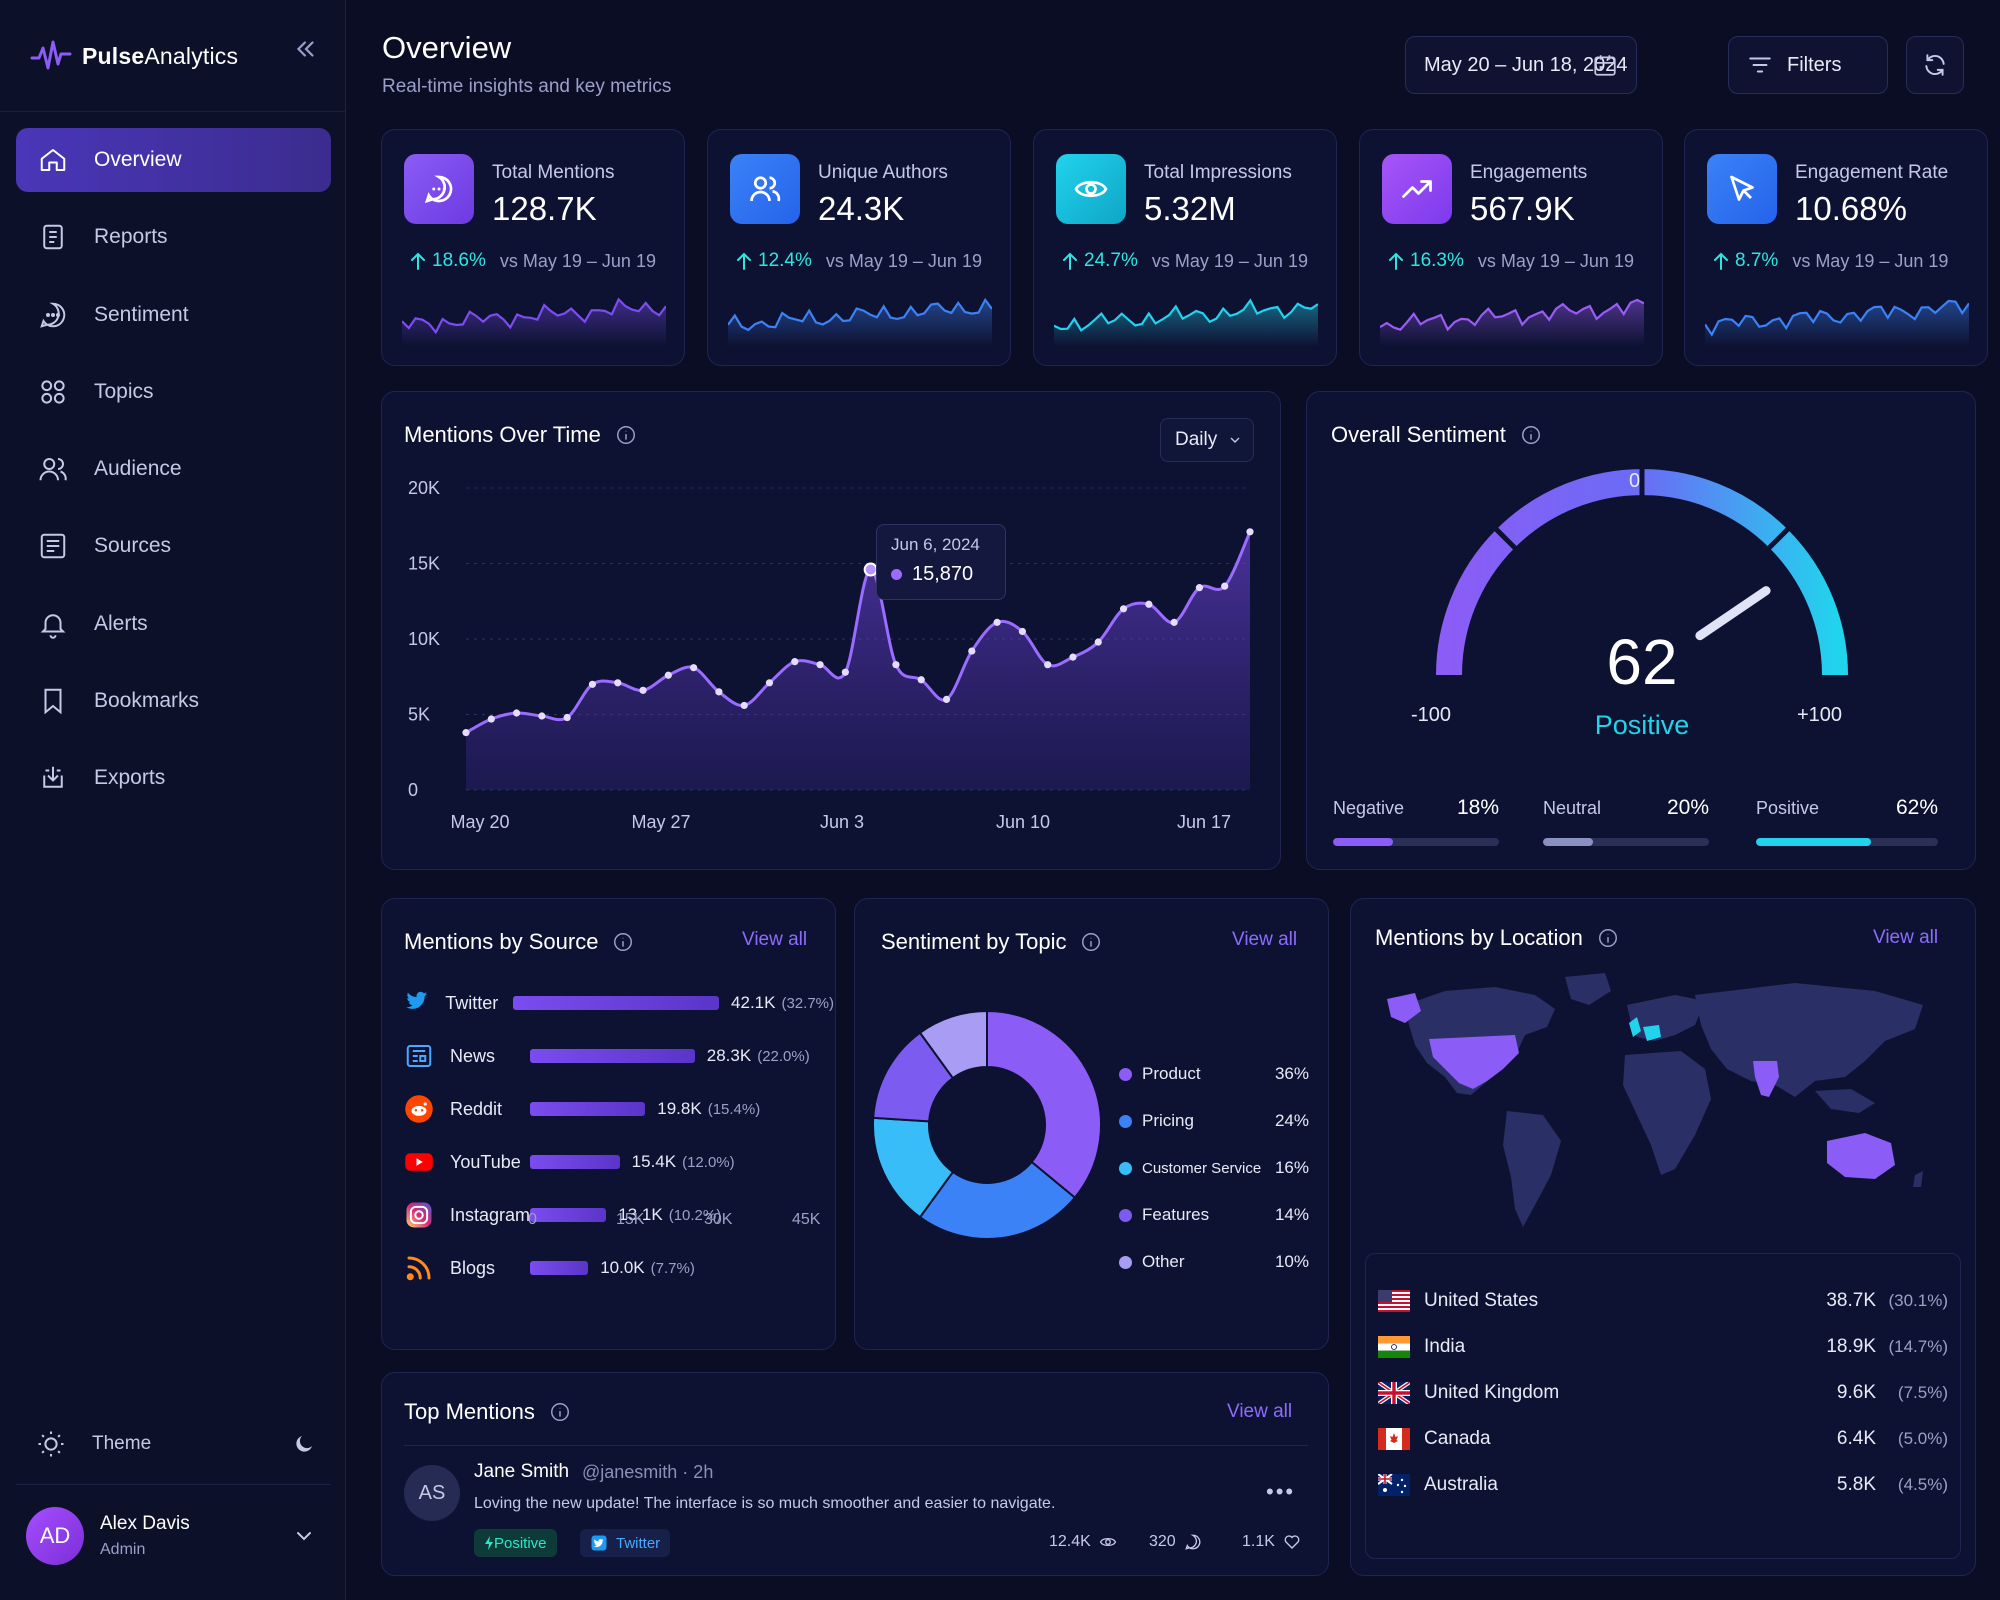  What do you see at coordinates (765, 189) in the screenshot?
I see `users-icon` at bounding box center [765, 189].